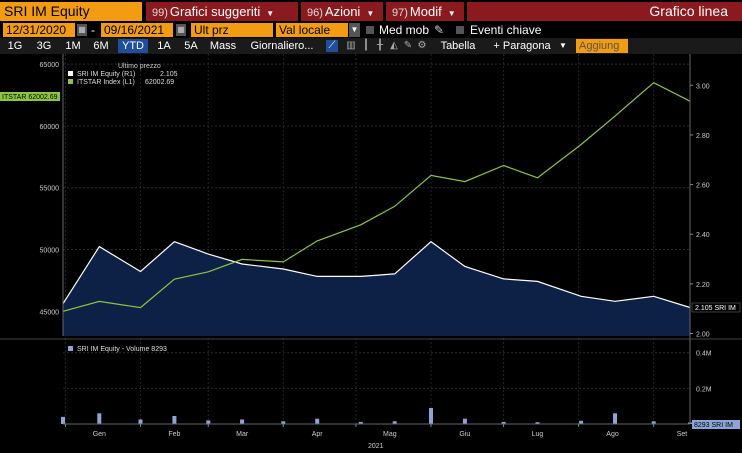 The height and width of the screenshot is (453, 742). I want to click on key-events-checkbox, so click(460, 30).